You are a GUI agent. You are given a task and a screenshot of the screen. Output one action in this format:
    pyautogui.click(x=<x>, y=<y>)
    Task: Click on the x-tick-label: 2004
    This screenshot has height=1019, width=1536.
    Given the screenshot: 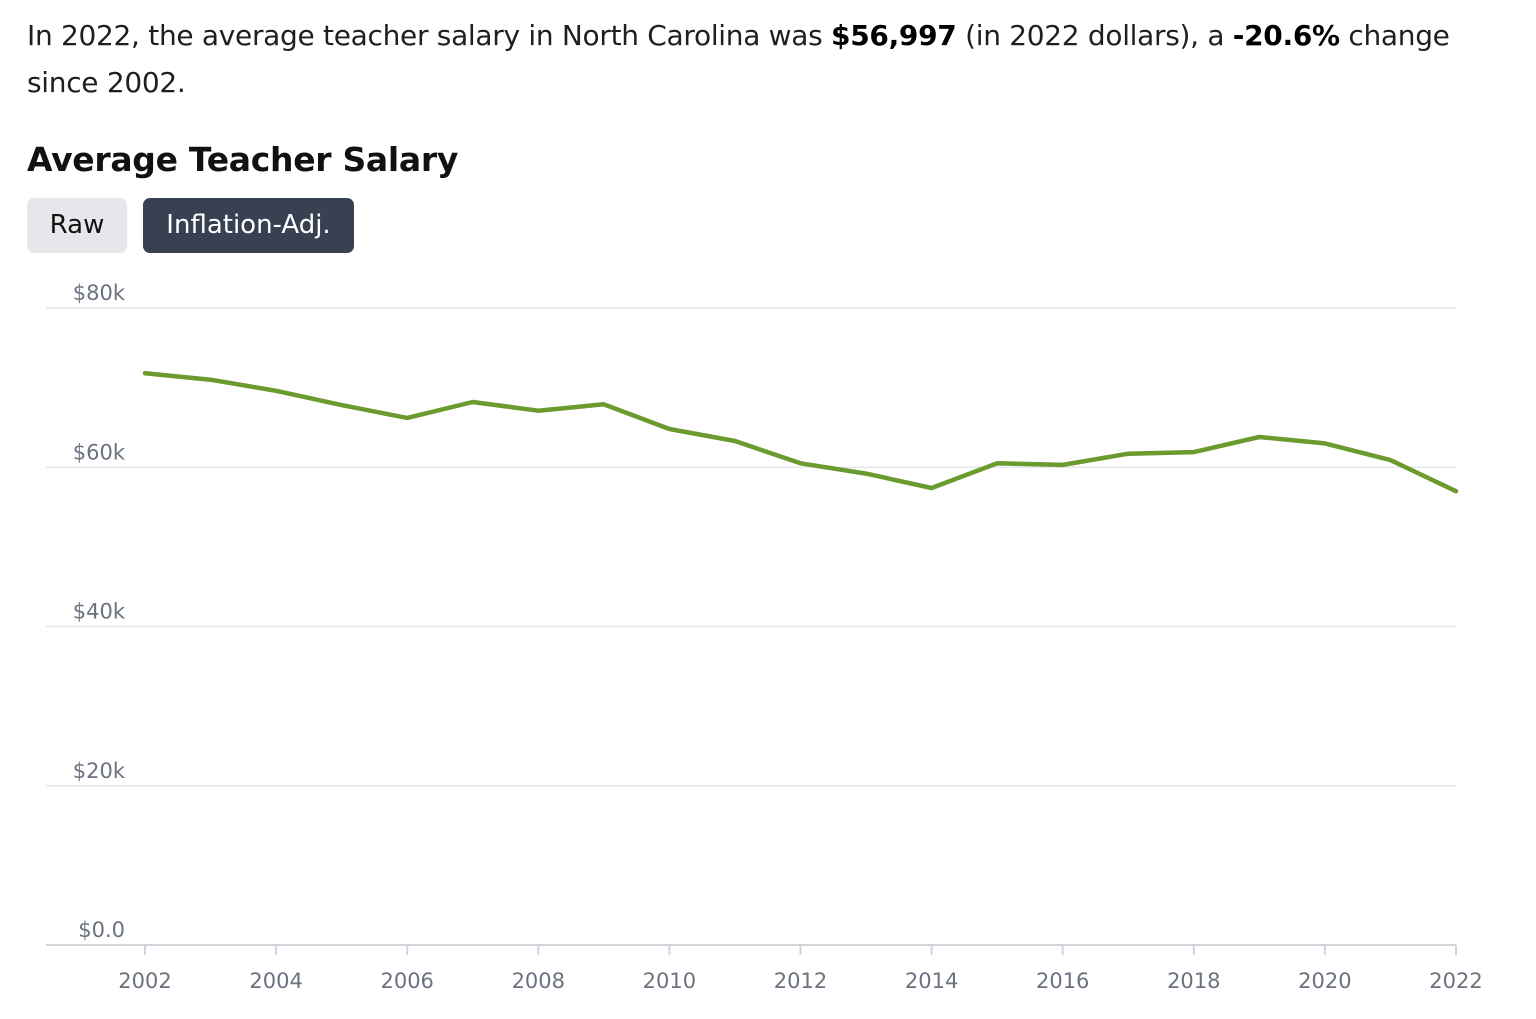 What is the action you would take?
    pyautogui.click(x=275, y=981)
    